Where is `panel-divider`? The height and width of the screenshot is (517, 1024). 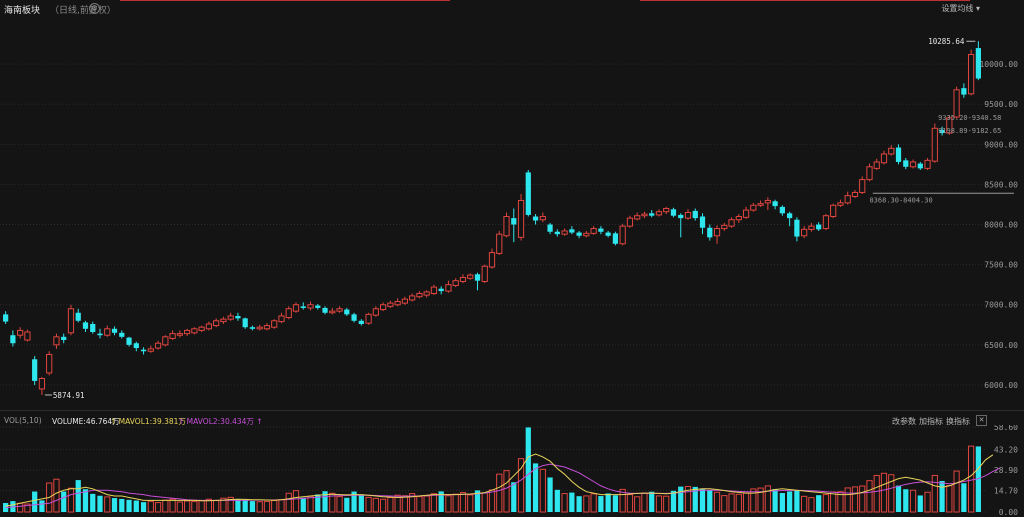 panel-divider is located at coordinates (512, 410).